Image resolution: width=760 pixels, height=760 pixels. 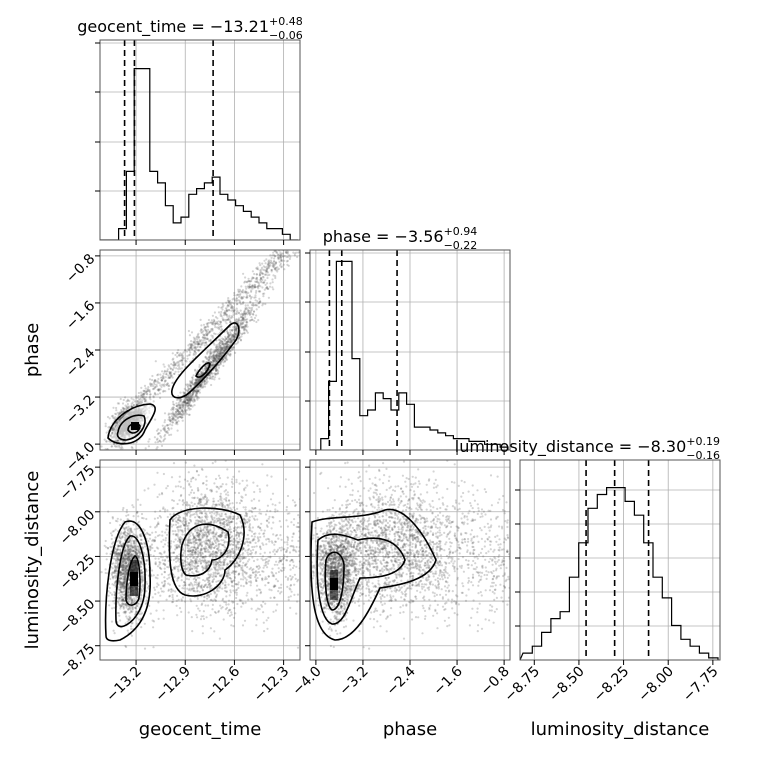 What do you see at coordinates (135, 426) in the screenshot?
I see `density-peak` at bounding box center [135, 426].